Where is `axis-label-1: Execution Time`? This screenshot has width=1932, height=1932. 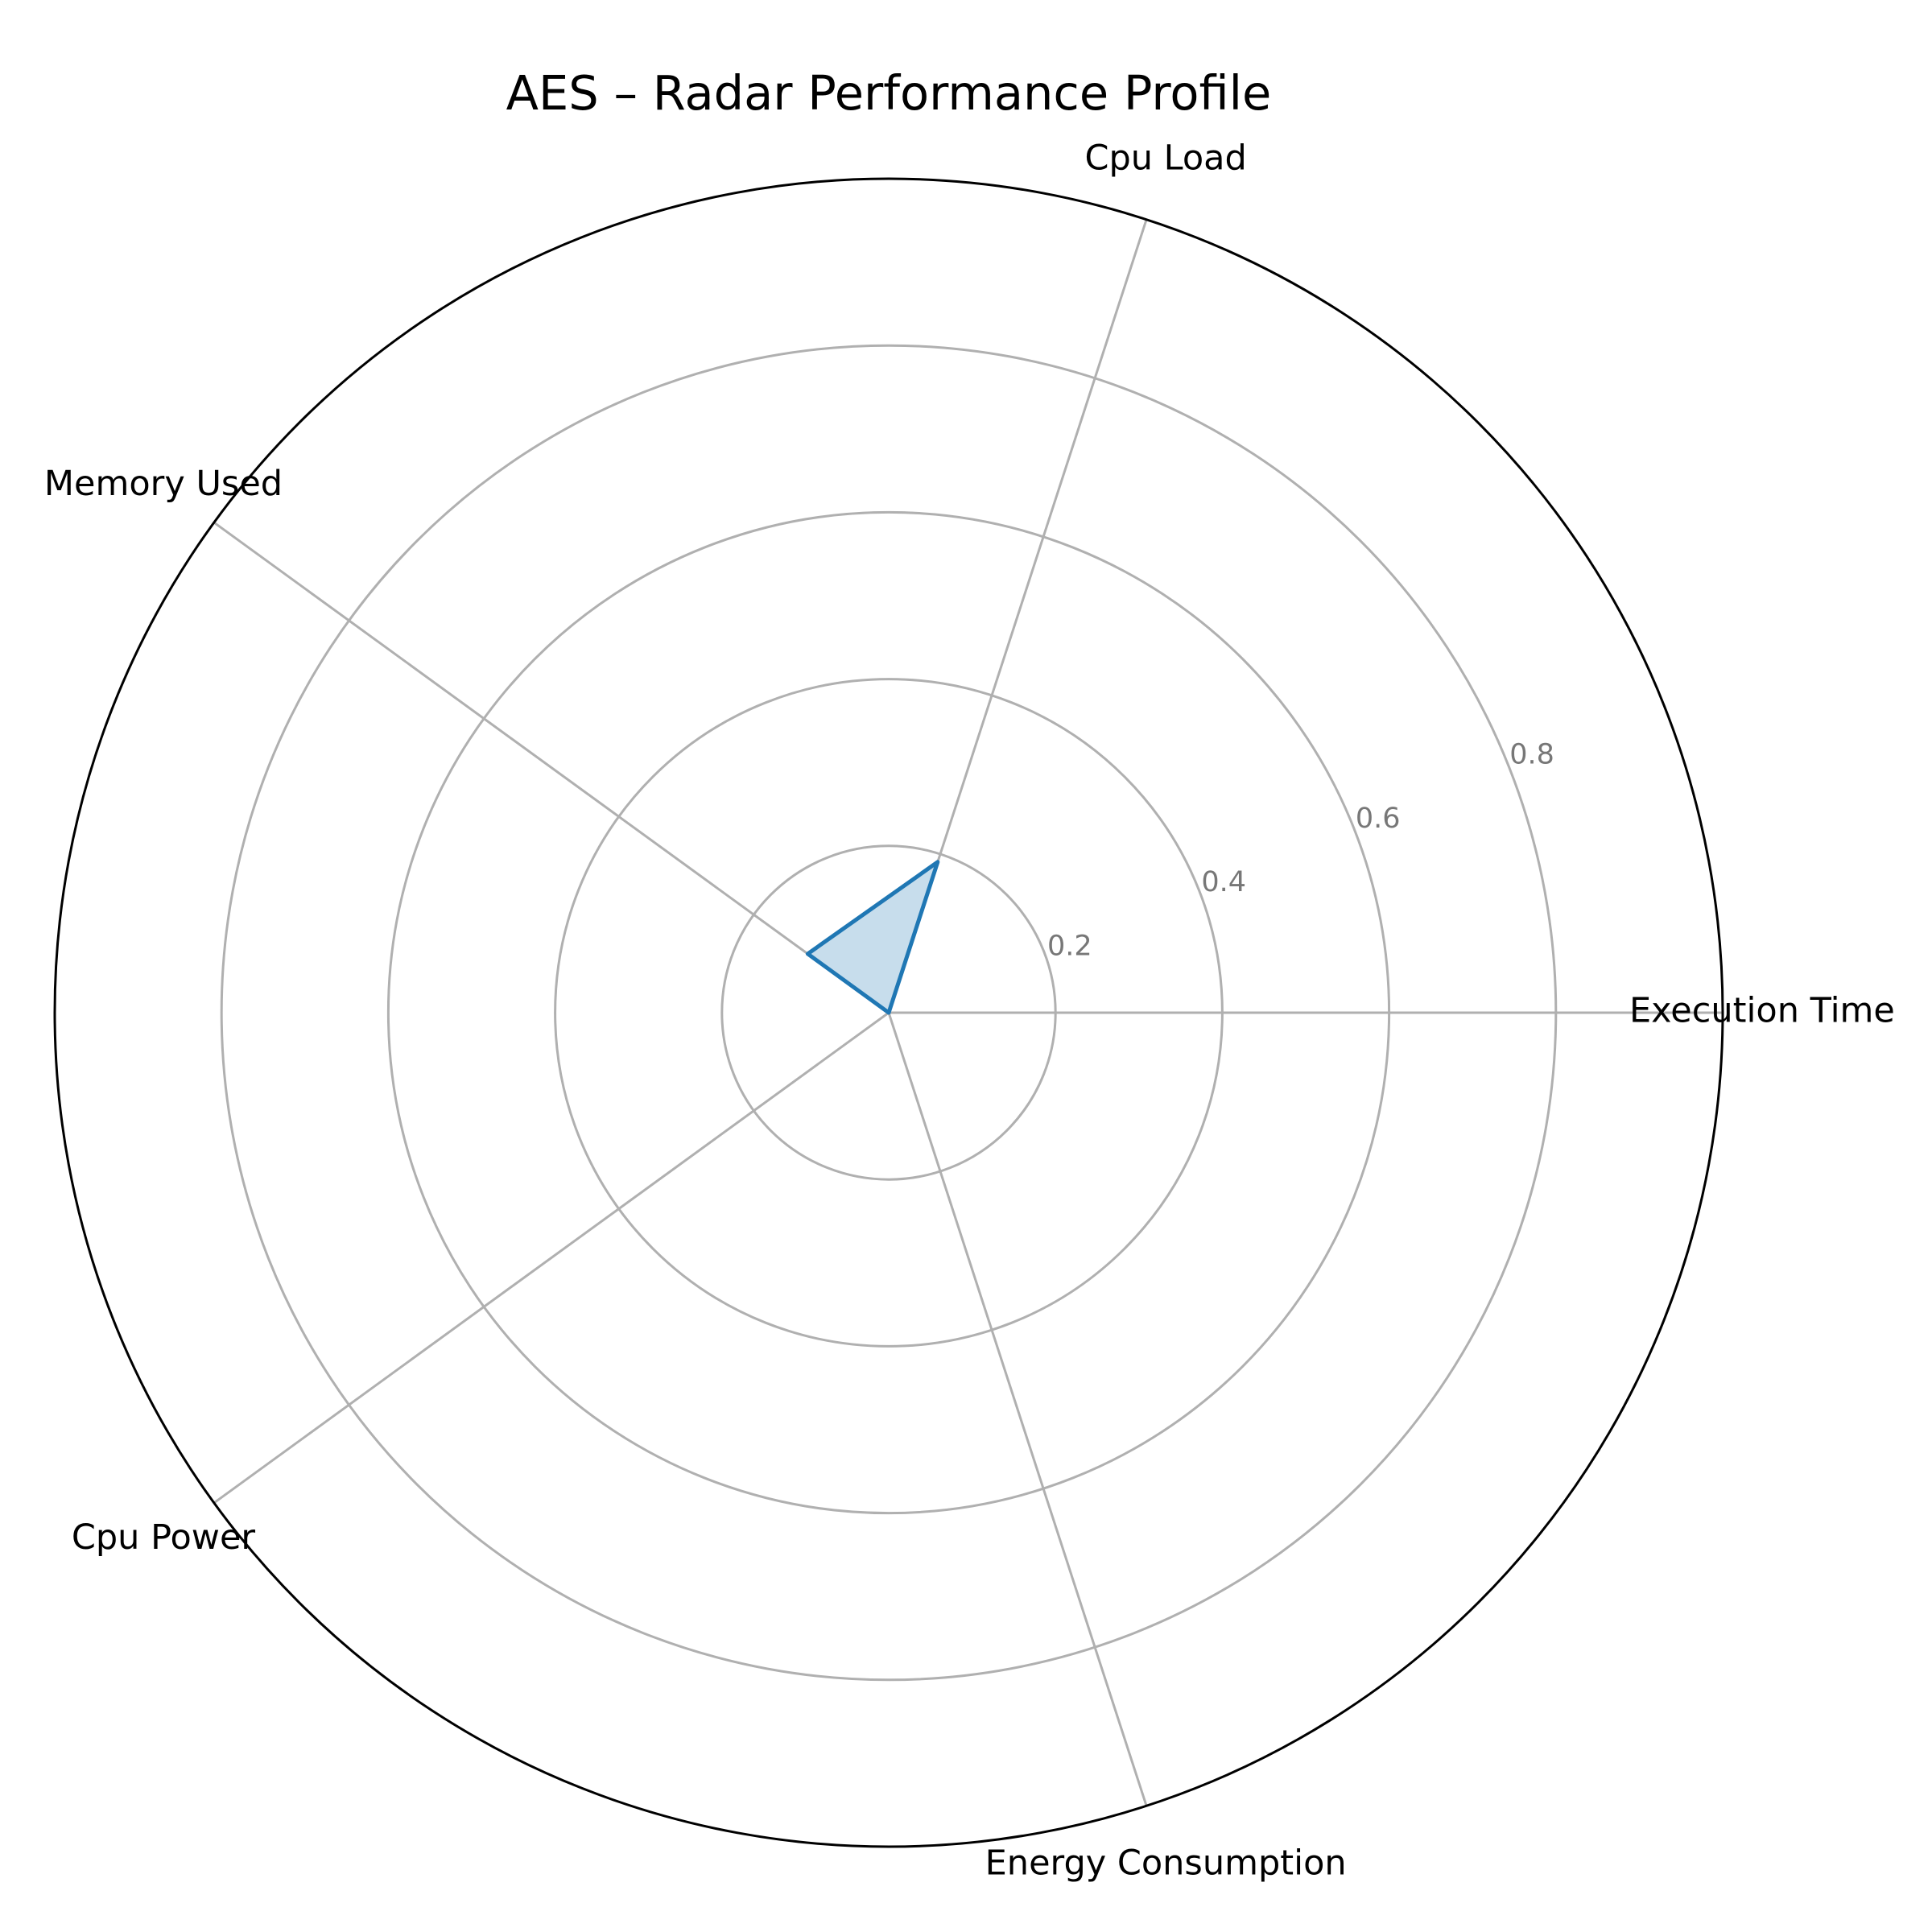 axis-label-1: Execution Time is located at coordinates (1762, 1011).